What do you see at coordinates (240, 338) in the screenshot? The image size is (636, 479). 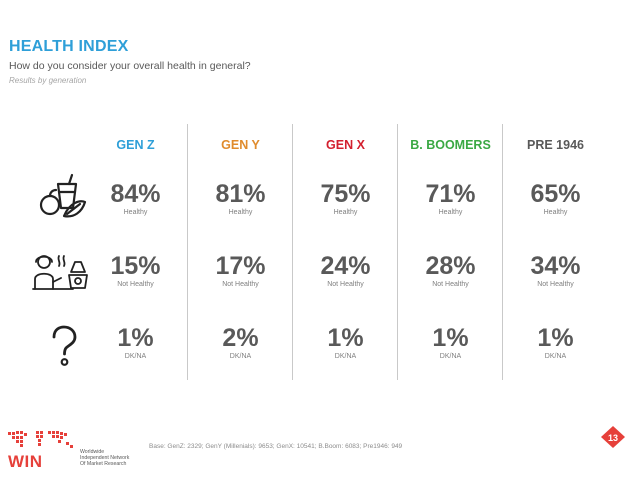 I see `dkna-value: 2%` at bounding box center [240, 338].